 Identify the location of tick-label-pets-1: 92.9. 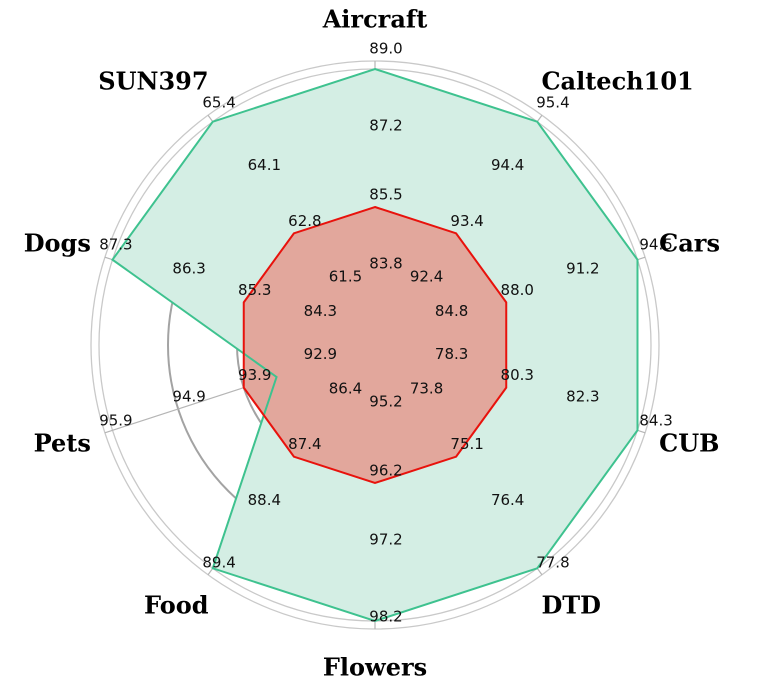
(320, 354).